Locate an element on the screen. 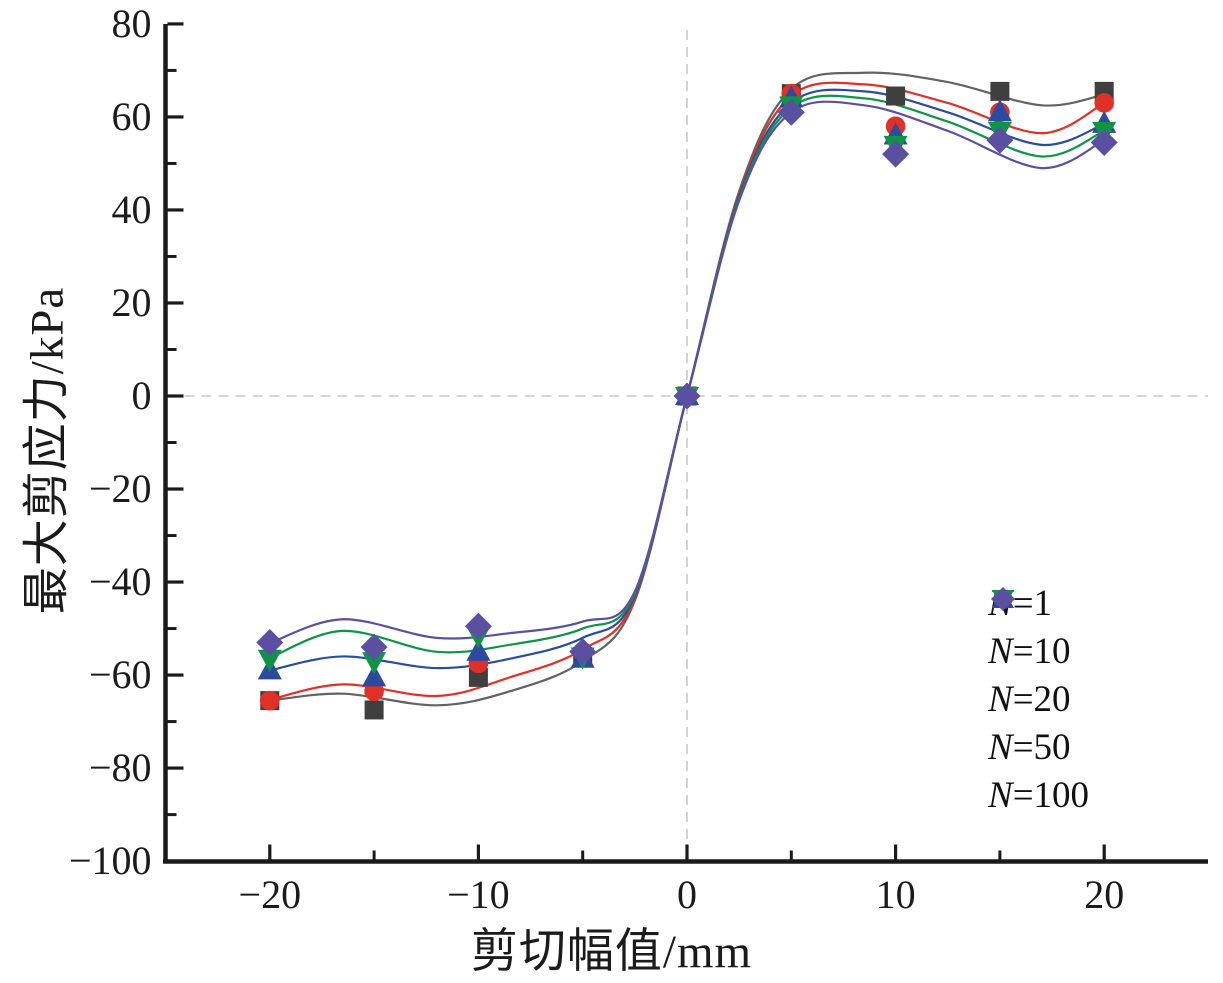 Image resolution: width=1223 pixels, height=983 pixels. legend: N=1N=10N=20N=50N=100 is located at coordinates (1038, 700).